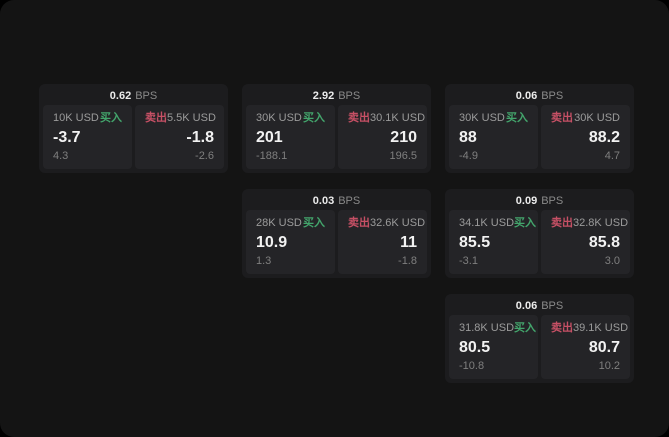 The image size is (669, 437). What do you see at coordinates (493, 137) in the screenshot?
I see `buy-panel: 30K USD 买入 88 -4.9` at bounding box center [493, 137].